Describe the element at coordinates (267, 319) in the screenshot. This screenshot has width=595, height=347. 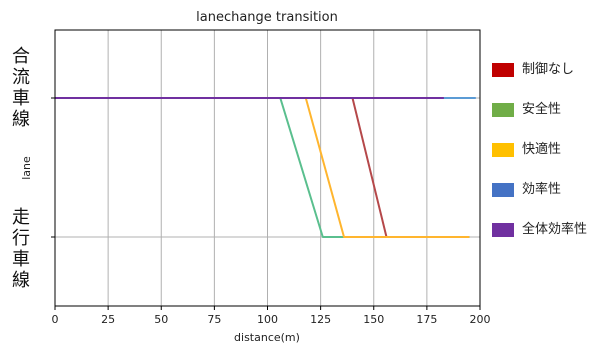
I see `x-tick-label: 100` at that location.